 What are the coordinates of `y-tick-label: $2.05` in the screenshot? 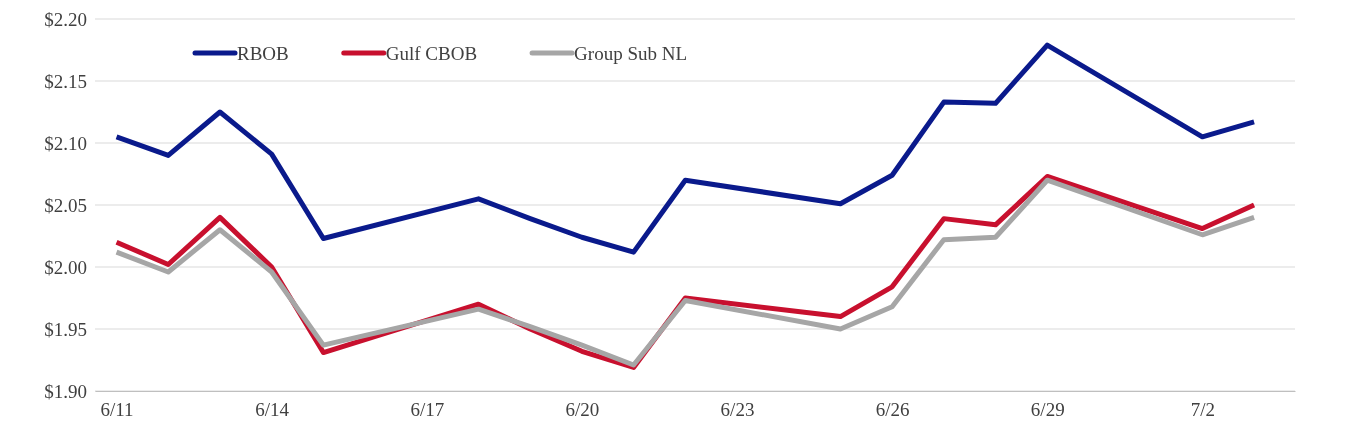 It's located at (65, 205).